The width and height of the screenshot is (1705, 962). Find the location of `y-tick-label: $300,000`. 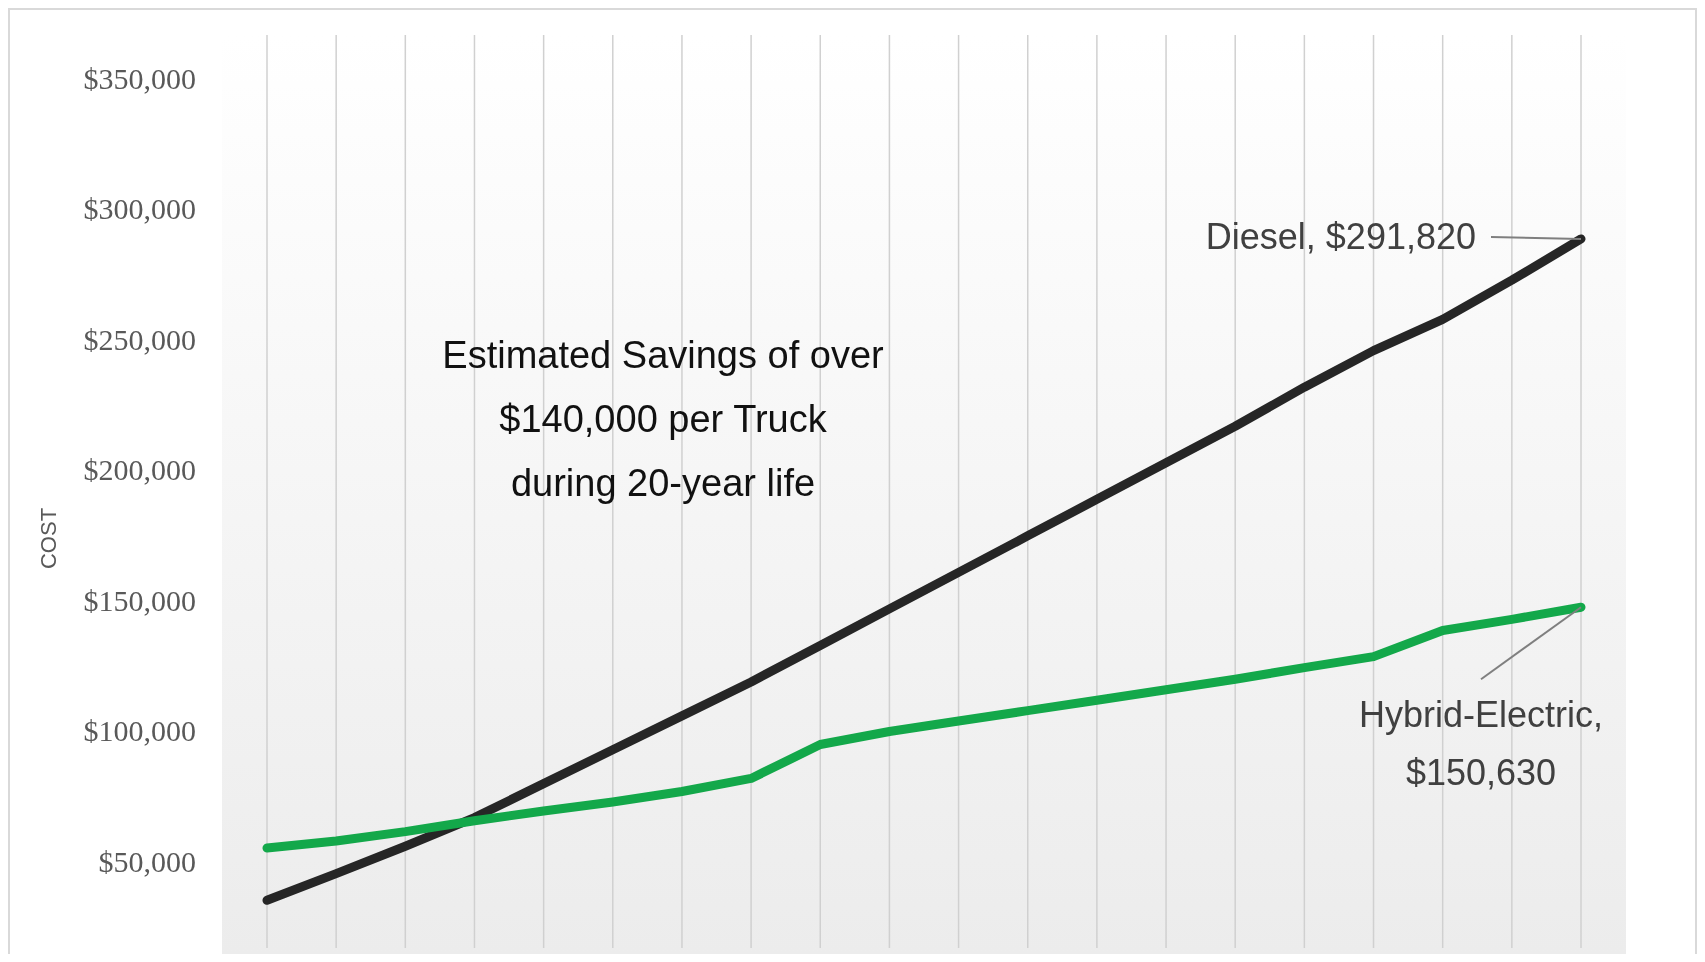

y-tick-label: $300,000 is located at coordinates (139, 209).